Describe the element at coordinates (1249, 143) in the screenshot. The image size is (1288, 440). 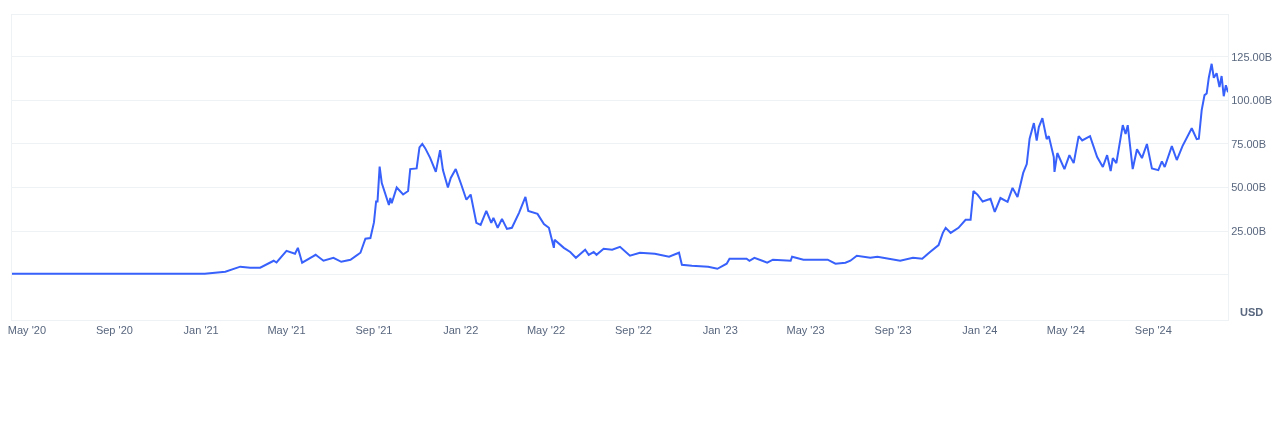
I see `y-tick-label: 75.00B` at that location.